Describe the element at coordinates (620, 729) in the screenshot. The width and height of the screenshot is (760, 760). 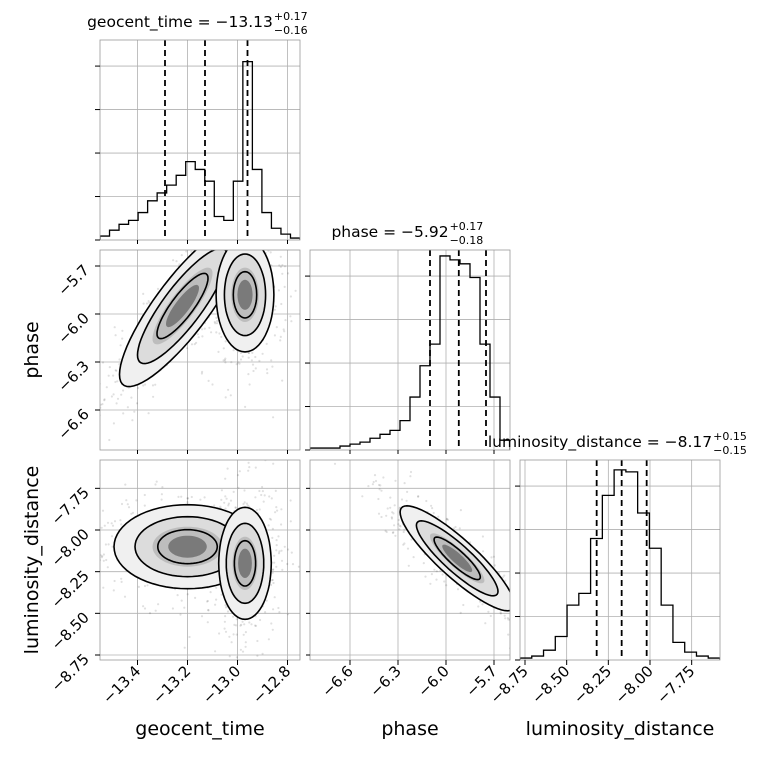
I see `x-axis-label-luminosity_distance: luminosity_distance` at that location.